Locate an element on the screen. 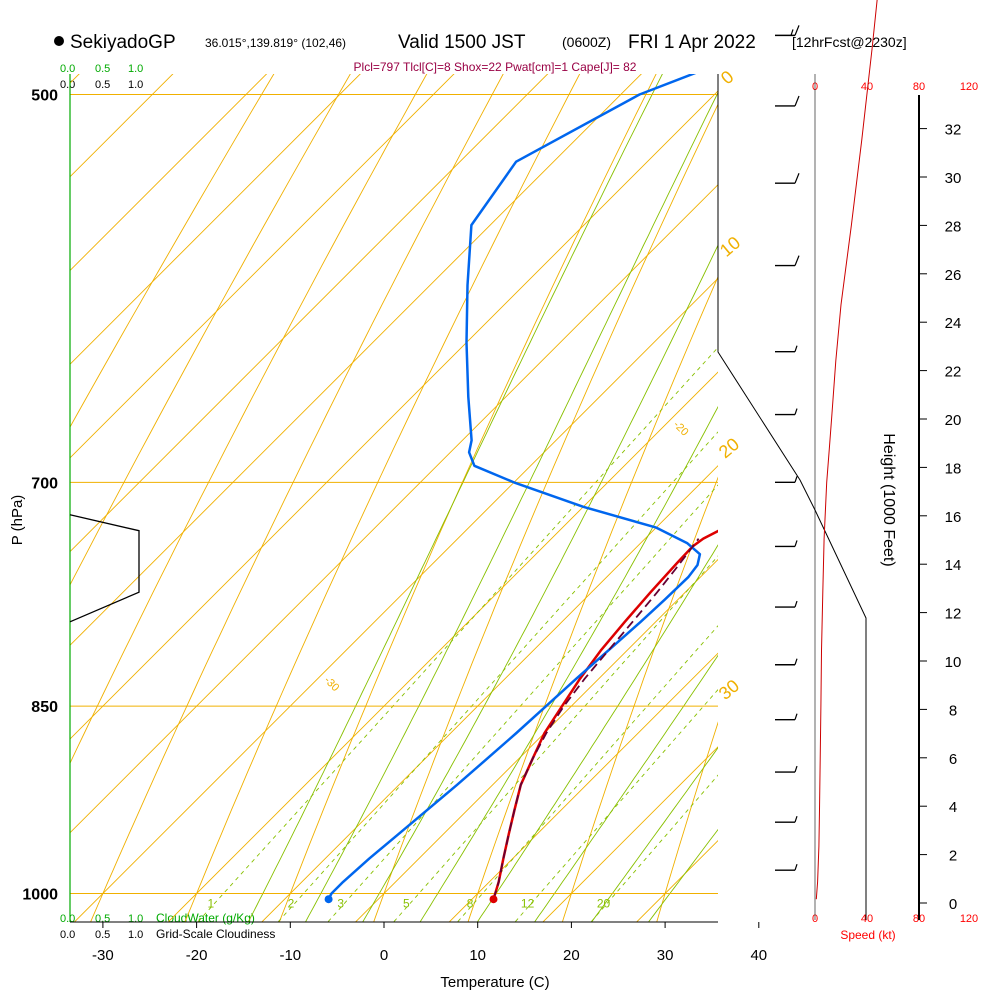  height-tick-label: 28 is located at coordinates (953, 226).